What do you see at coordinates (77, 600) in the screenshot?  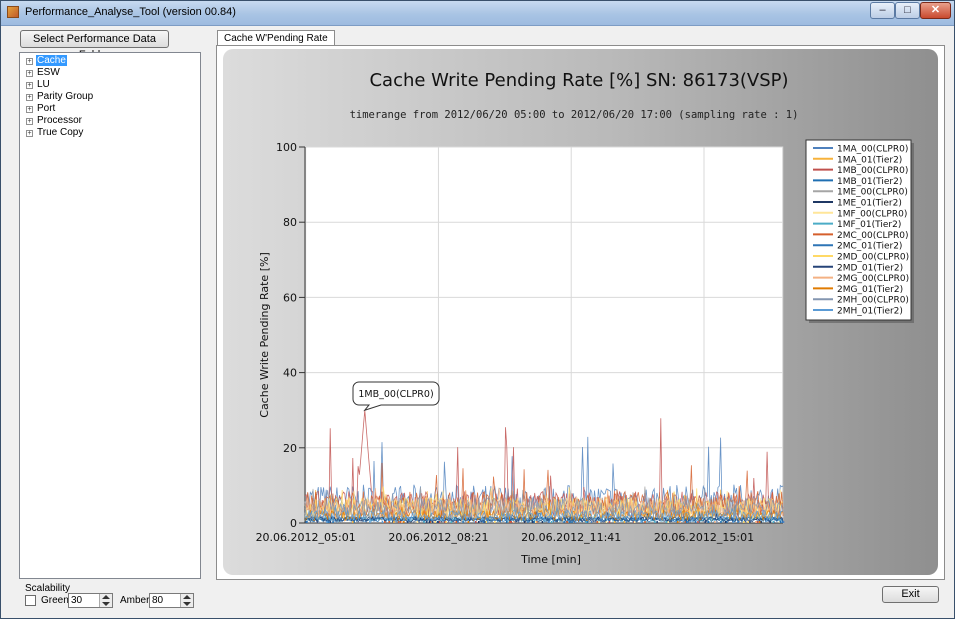 I see `green-threshold-value: 30` at bounding box center [77, 600].